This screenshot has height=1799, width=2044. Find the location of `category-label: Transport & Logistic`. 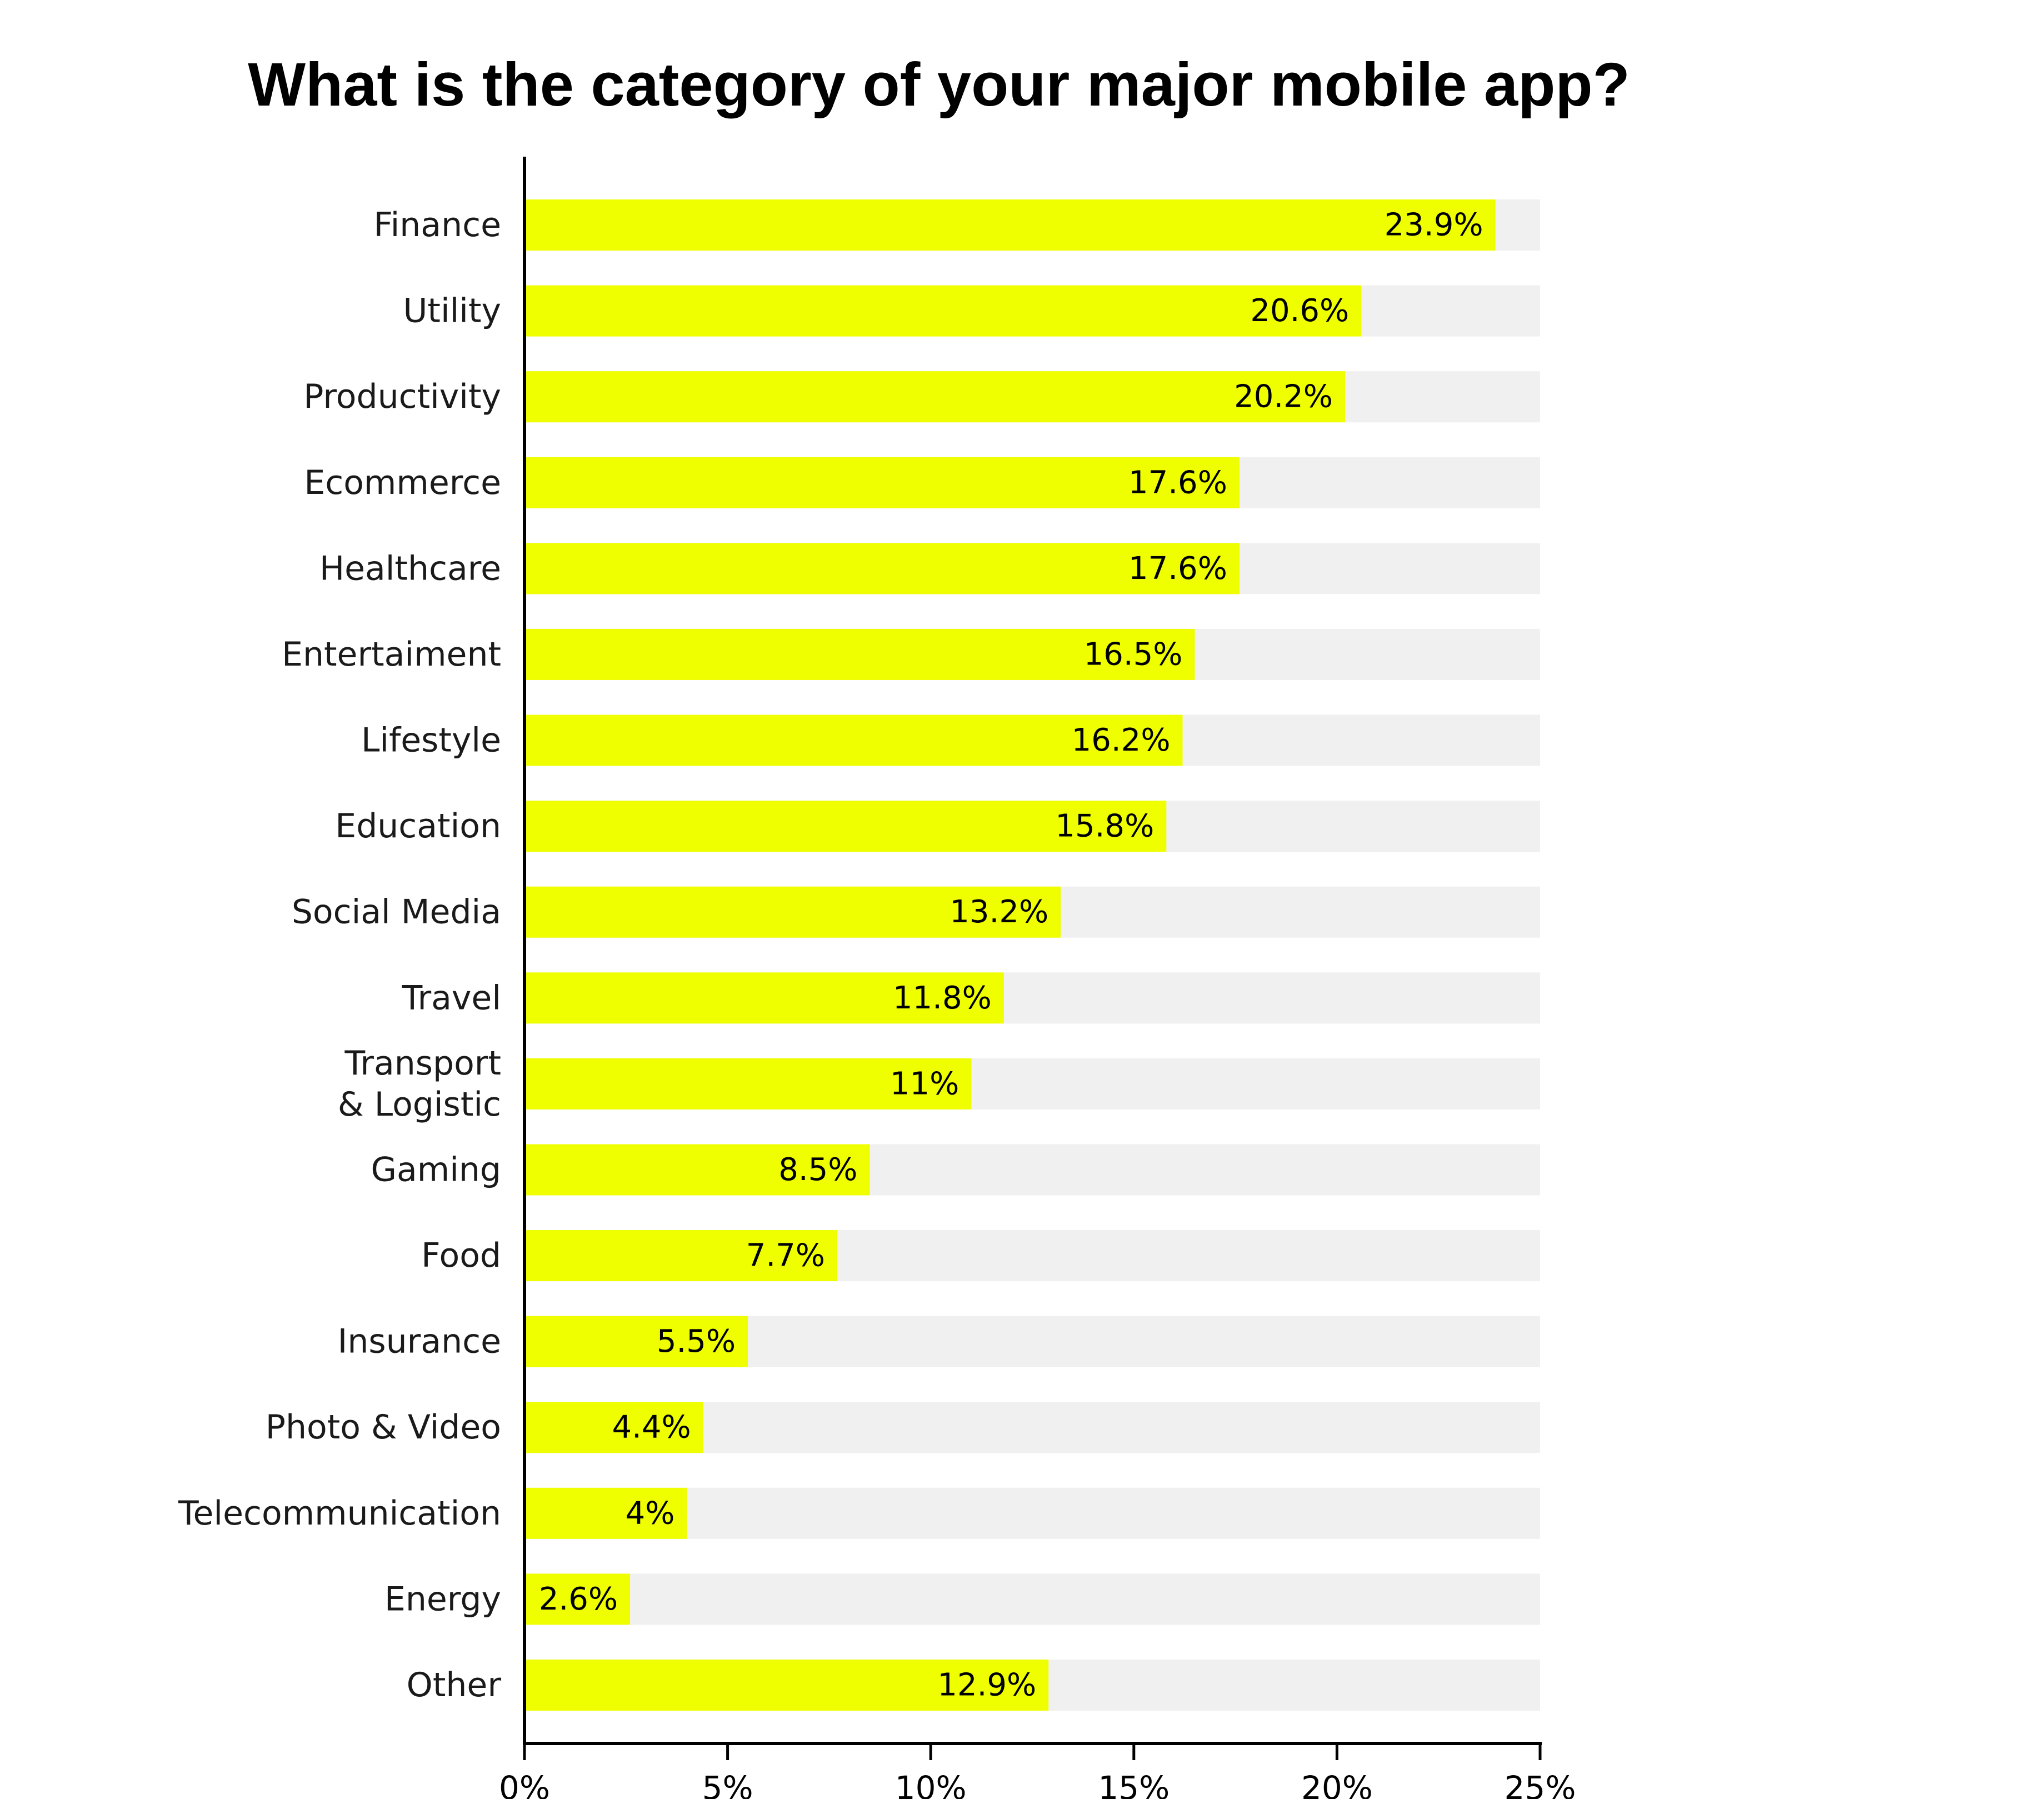

category-label: Transport & Logistic is located at coordinates (419, 1084).